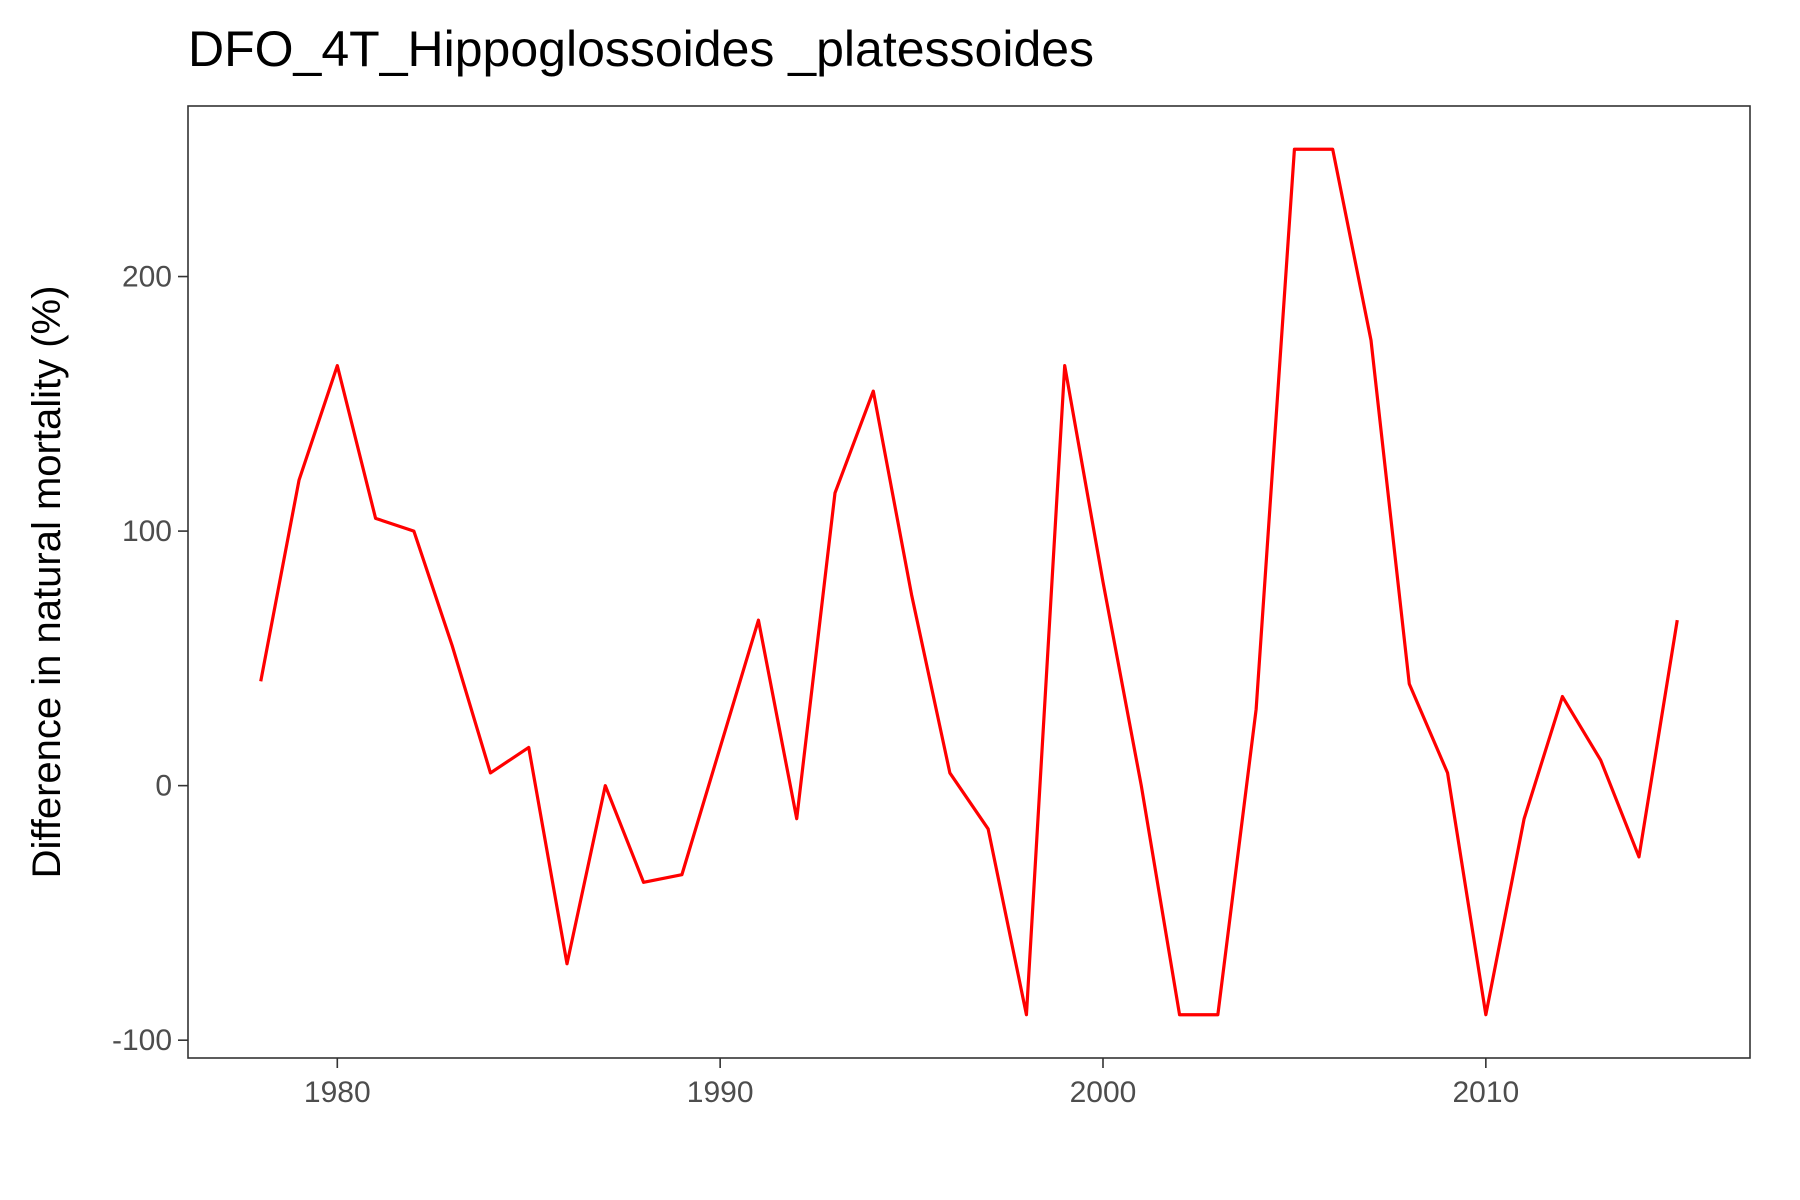  What do you see at coordinates (142, 1040) in the screenshot?
I see `y-tick-label: -100` at bounding box center [142, 1040].